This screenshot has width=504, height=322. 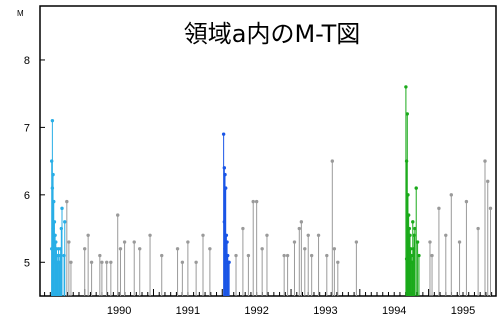 I want to click on x-tick-label: 1994, so click(x=394, y=311).